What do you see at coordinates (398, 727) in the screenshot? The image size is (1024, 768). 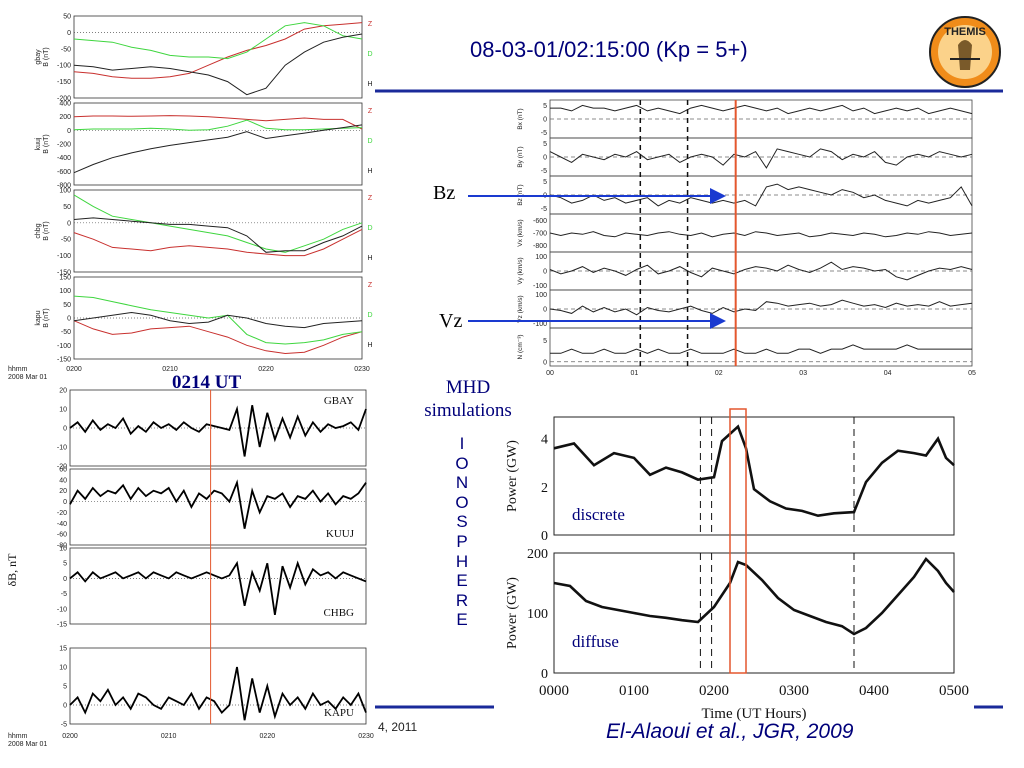 I see `footer-date-fragment: 4, 2011` at bounding box center [398, 727].